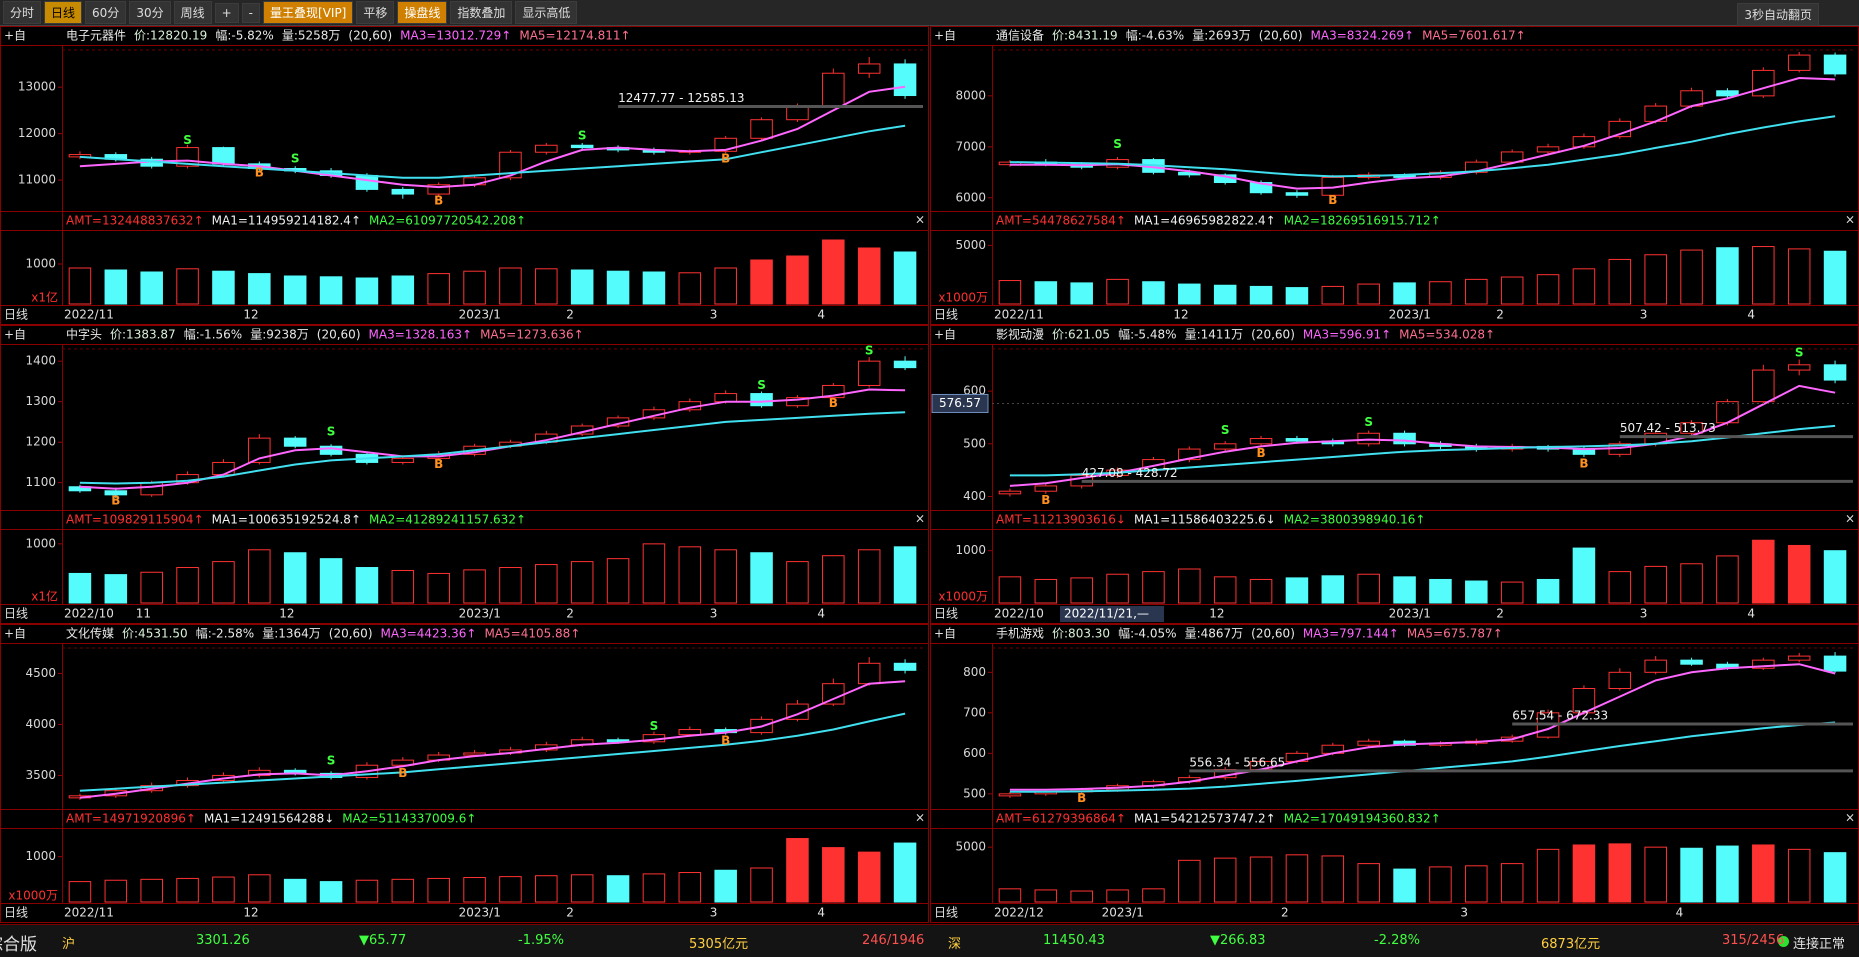 The height and width of the screenshot is (957, 1859). I want to click on header-label: 电子元器件, so click(96, 36).